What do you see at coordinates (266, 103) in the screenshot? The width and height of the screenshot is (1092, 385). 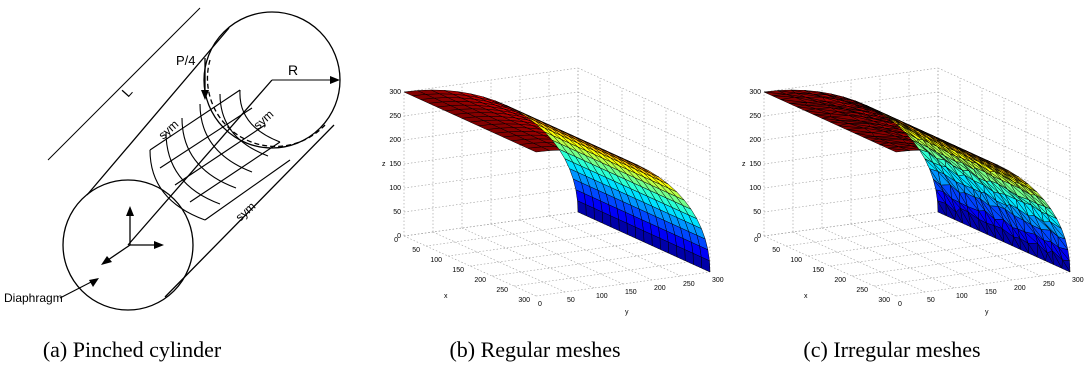 I see `dashed-section` at bounding box center [266, 103].